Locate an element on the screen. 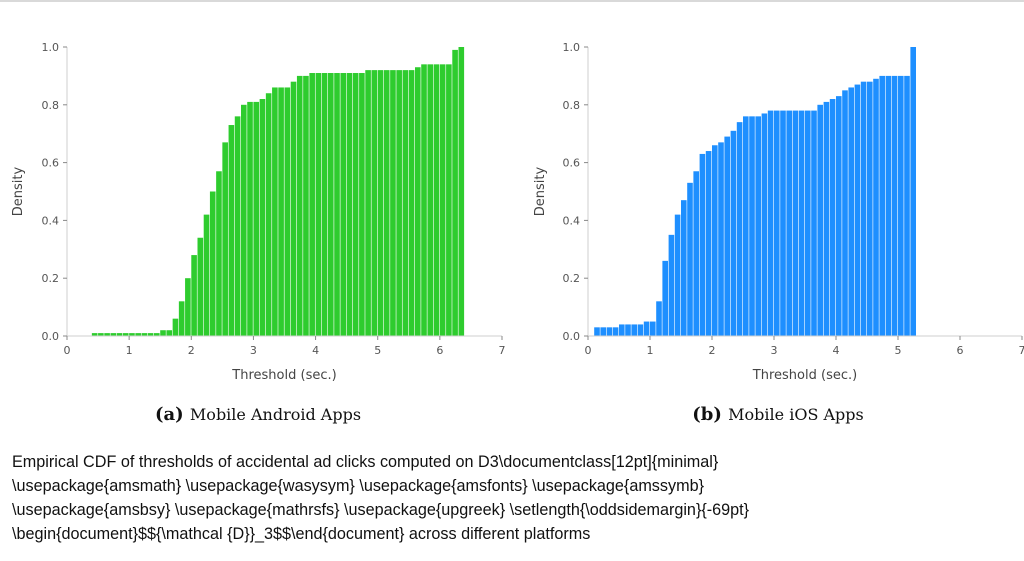 The image size is (1024, 561). y-axis-label: Density is located at coordinates (18, 191).